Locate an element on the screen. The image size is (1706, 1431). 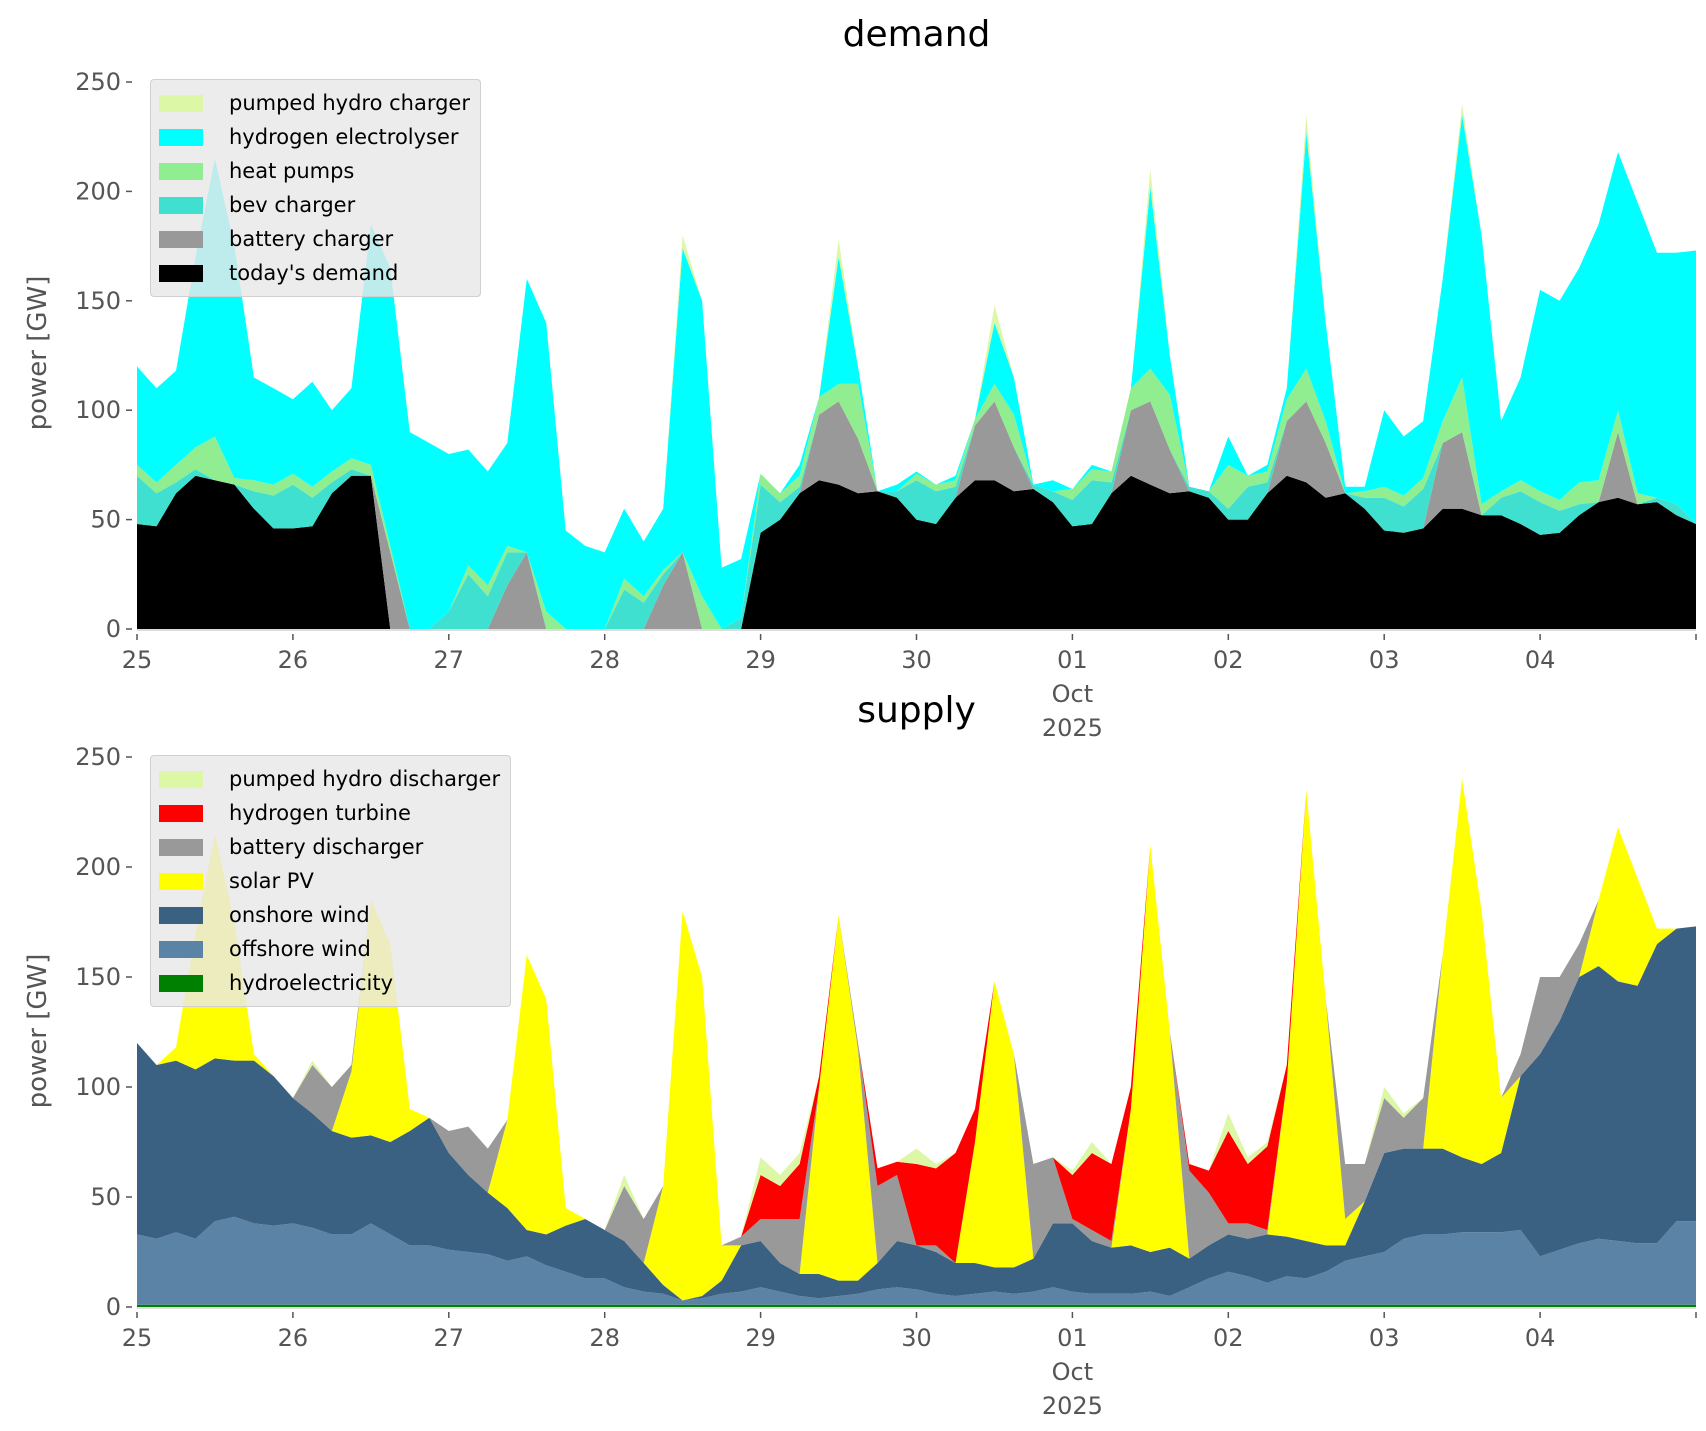
area-battery-charger is located at coordinates (916, 515).